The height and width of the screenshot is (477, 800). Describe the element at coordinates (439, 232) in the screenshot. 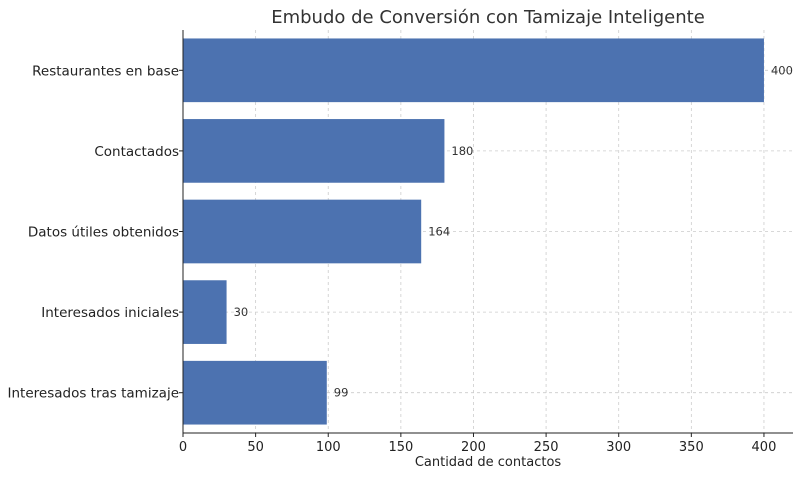

I see `data-label: 164` at that location.